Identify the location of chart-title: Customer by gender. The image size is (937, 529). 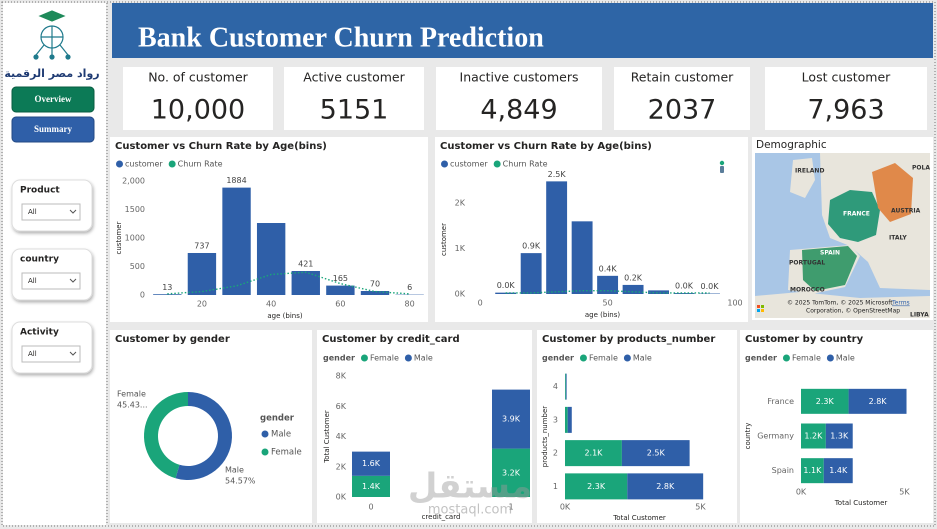
(172, 339).